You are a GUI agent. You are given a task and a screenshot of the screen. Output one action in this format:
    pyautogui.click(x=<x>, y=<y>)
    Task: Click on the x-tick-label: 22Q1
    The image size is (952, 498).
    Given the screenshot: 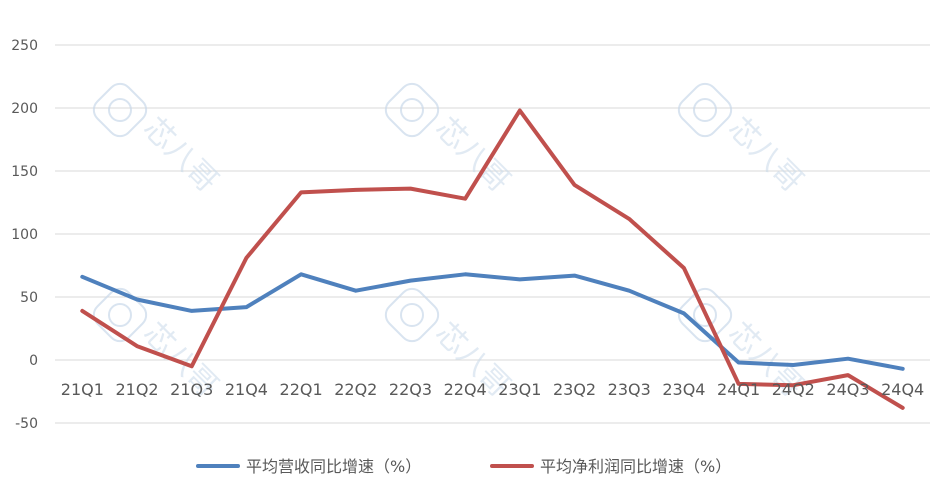 What is the action you would take?
    pyautogui.click(x=301, y=389)
    